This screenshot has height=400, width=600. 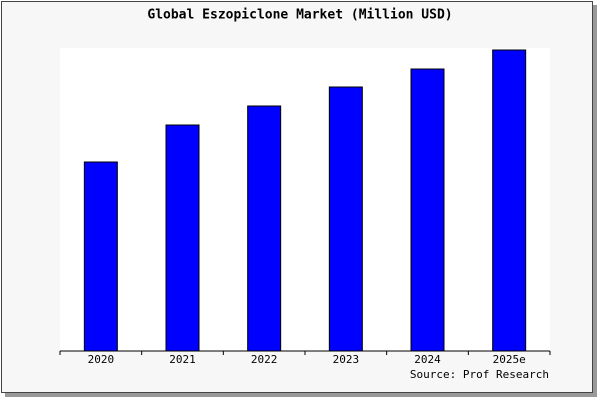 What do you see at coordinates (182, 359) in the screenshot?
I see `x-tick-label: 2021` at bounding box center [182, 359].